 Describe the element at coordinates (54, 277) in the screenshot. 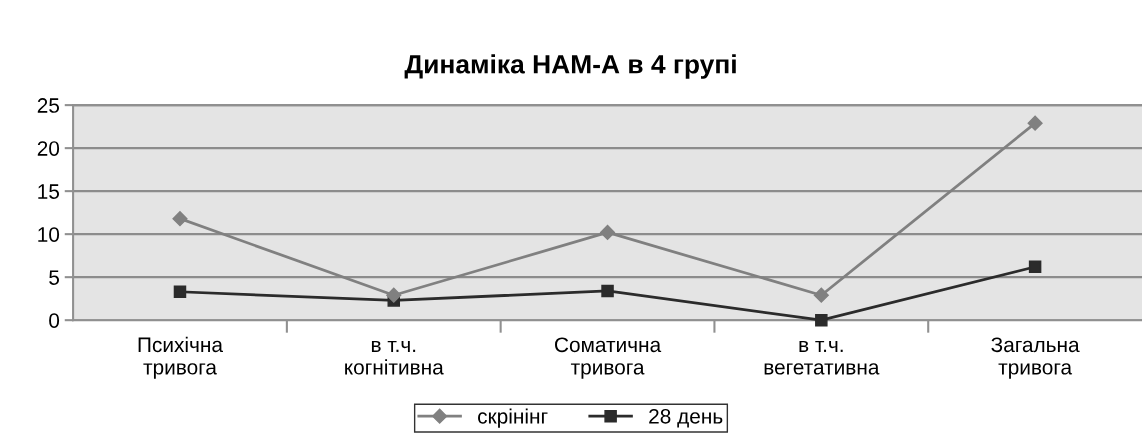

I see `y-tick-label: 5` at that location.